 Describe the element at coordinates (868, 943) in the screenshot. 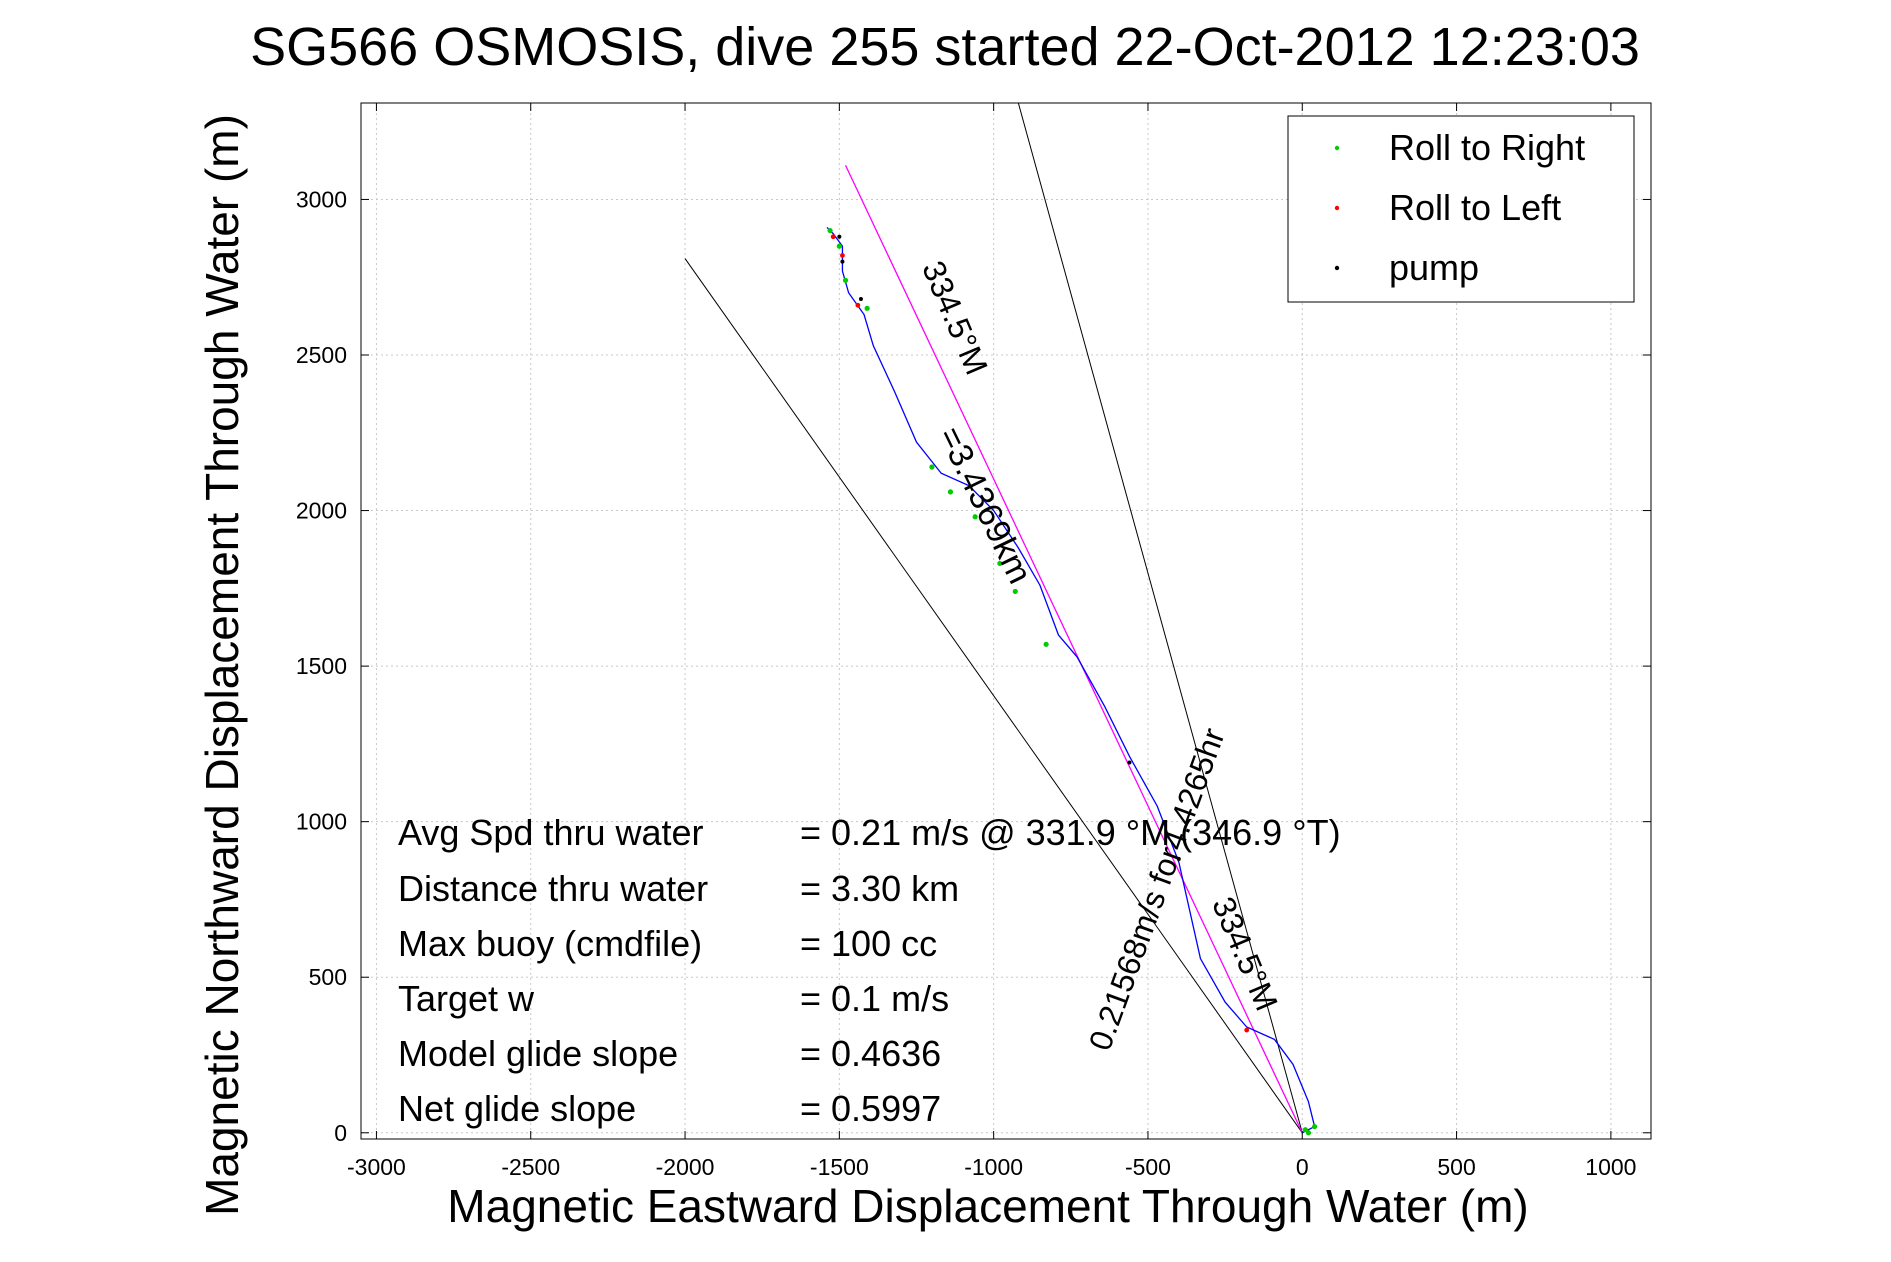

I see `stat-value: = 100 cc` at that location.